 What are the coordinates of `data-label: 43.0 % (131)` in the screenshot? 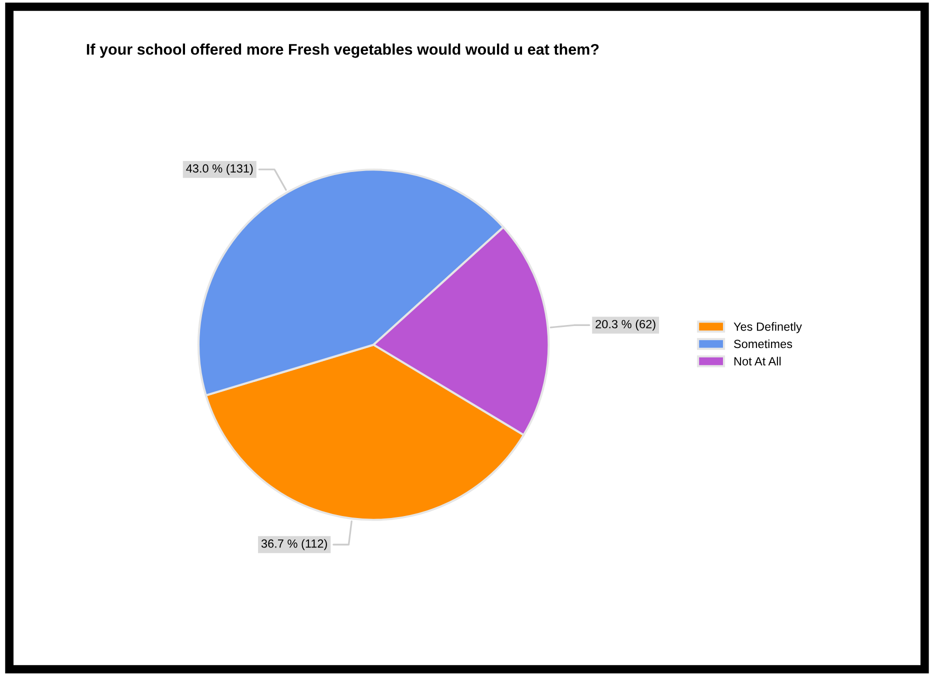 It's located at (219, 169).